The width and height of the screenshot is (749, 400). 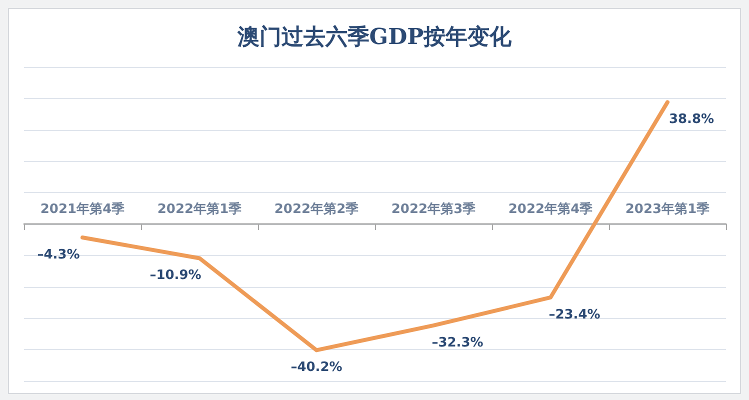 What do you see at coordinates (667, 209) in the screenshot?
I see `x-tick-label: 2023年第1季` at bounding box center [667, 209].